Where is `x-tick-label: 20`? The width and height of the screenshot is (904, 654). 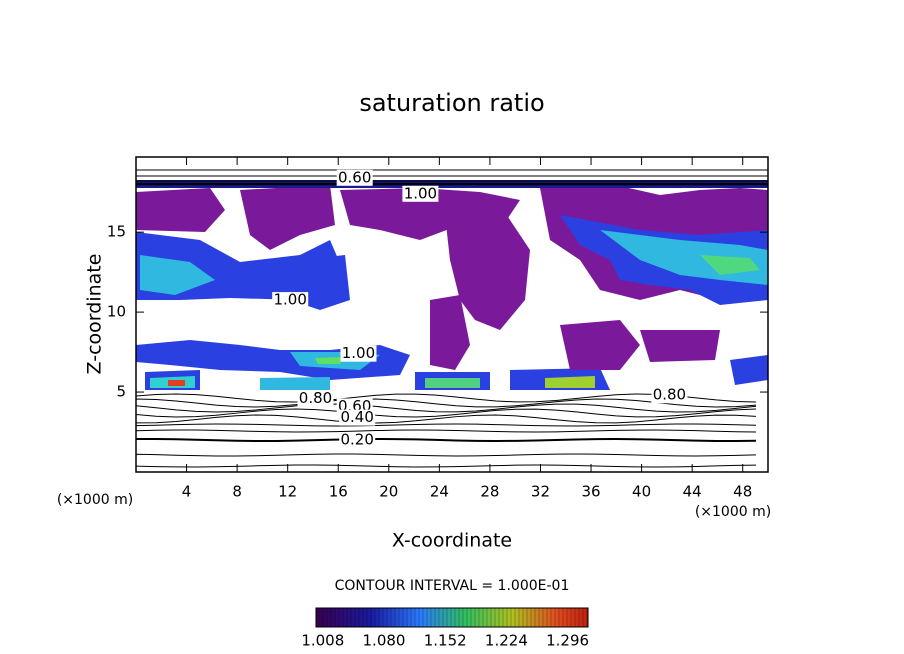
x-tick-label: 20 is located at coordinates (388, 492).